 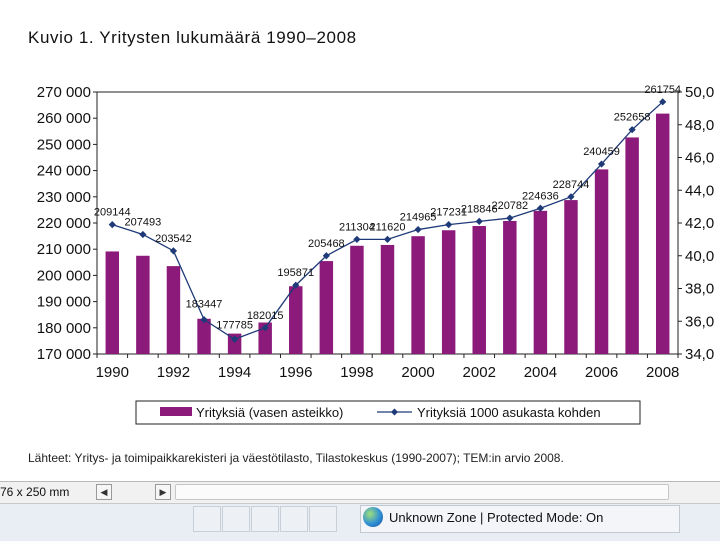 I want to click on data-label: 195871, so click(x=295, y=273).